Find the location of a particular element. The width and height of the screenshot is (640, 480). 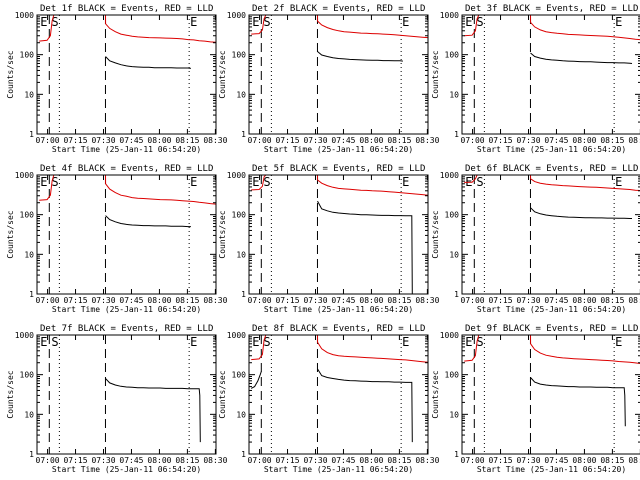

panel-title: Det 2f BLACK = Events, RED = LLD is located at coordinates (338, 9).